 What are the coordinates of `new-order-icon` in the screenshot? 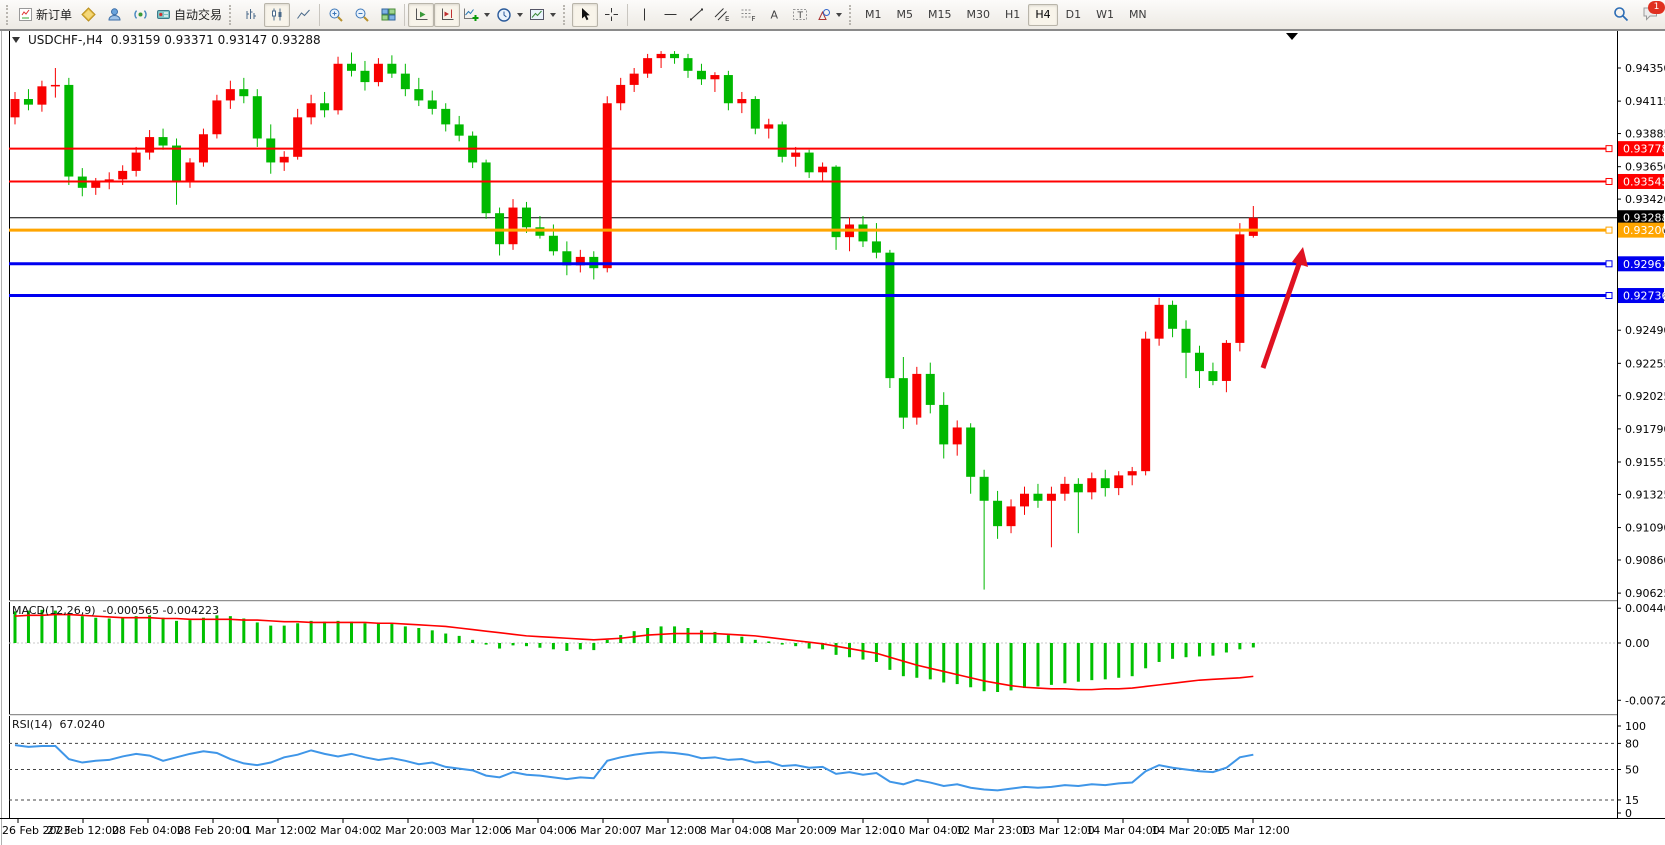 It's located at (25, 14).